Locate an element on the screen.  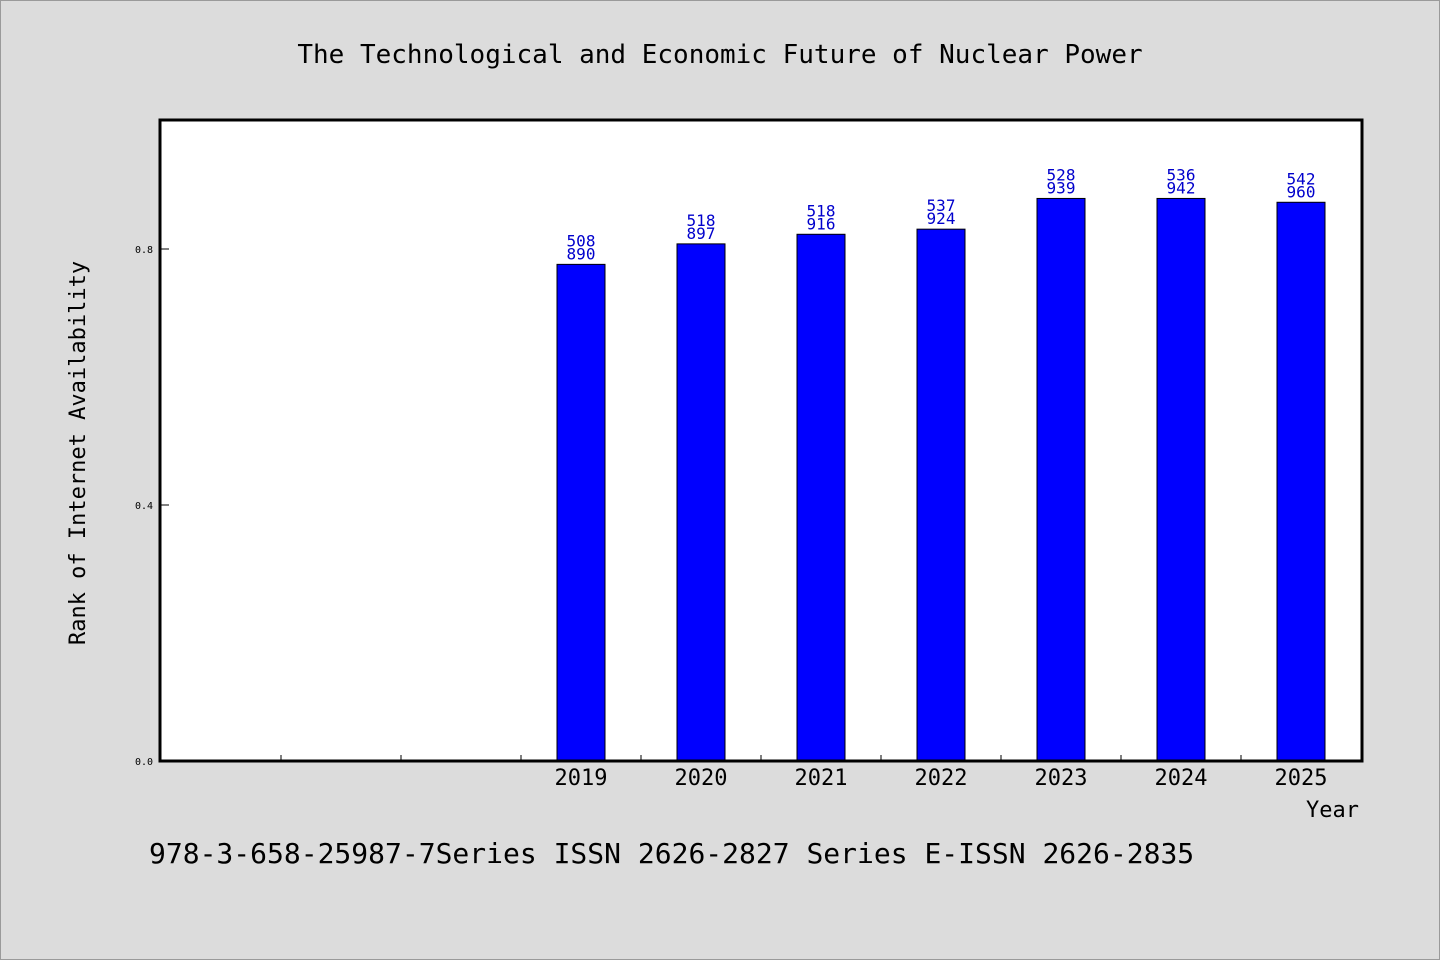
data-label: 890 is located at coordinates (581, 253).